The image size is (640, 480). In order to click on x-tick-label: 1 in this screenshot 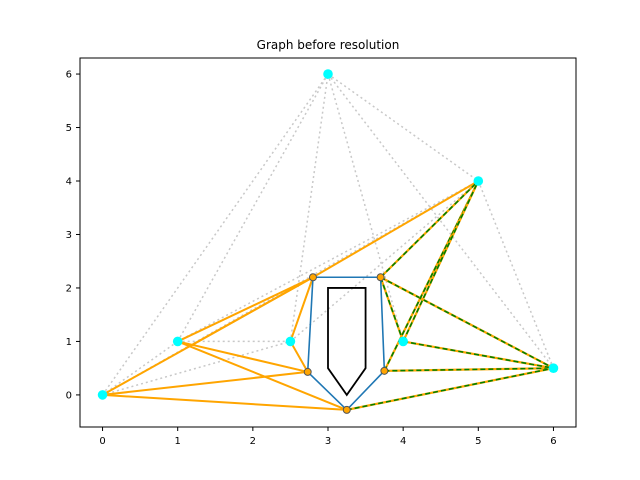, I will do `click(178, 441)`.